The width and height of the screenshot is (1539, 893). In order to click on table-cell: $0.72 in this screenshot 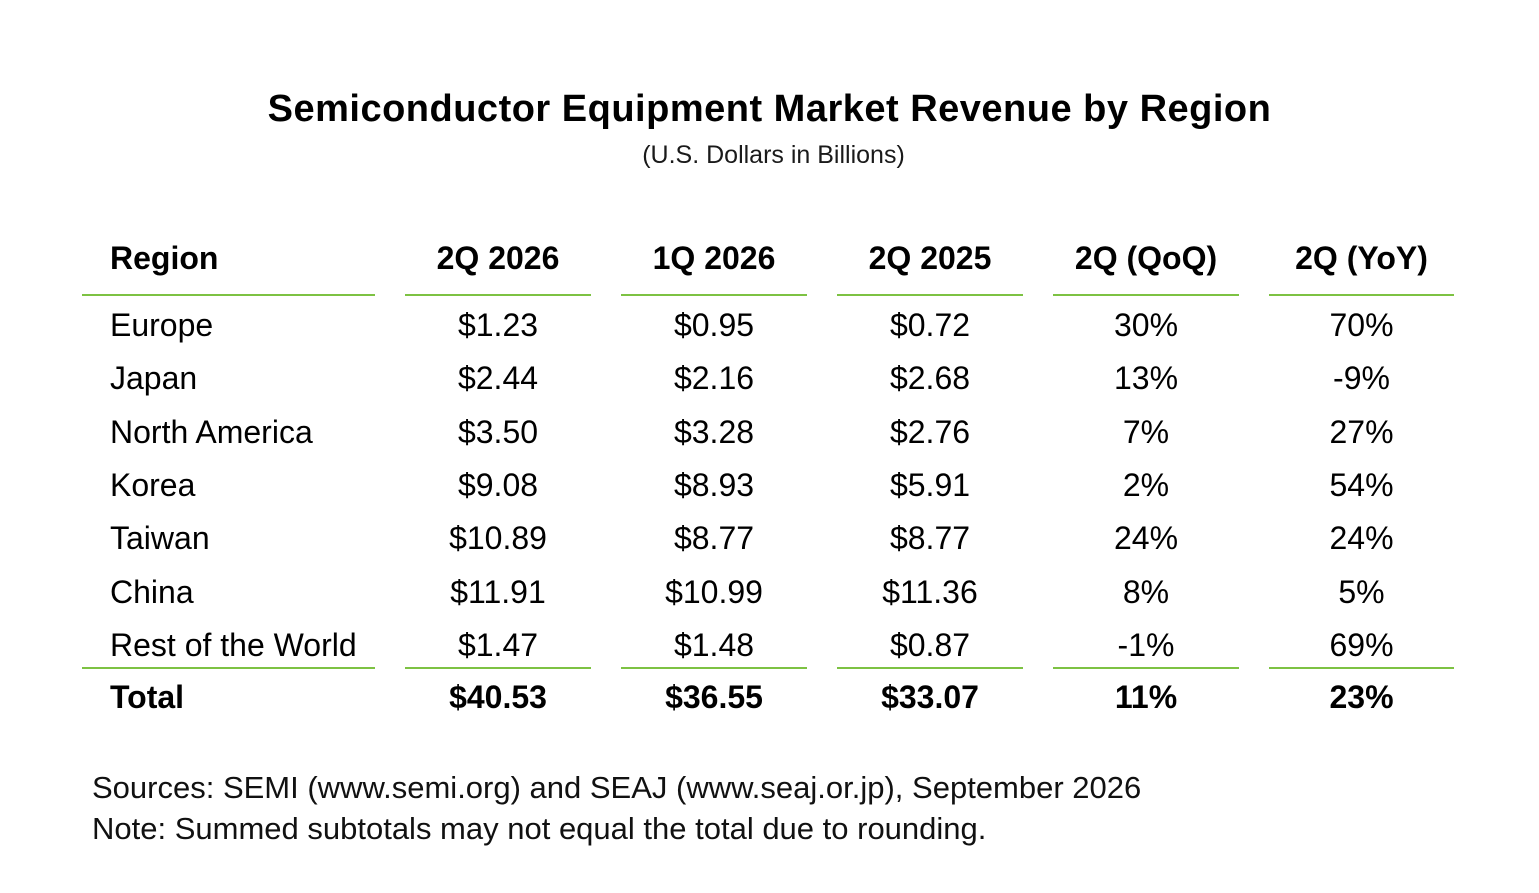, I will do `click(930, 325)`.